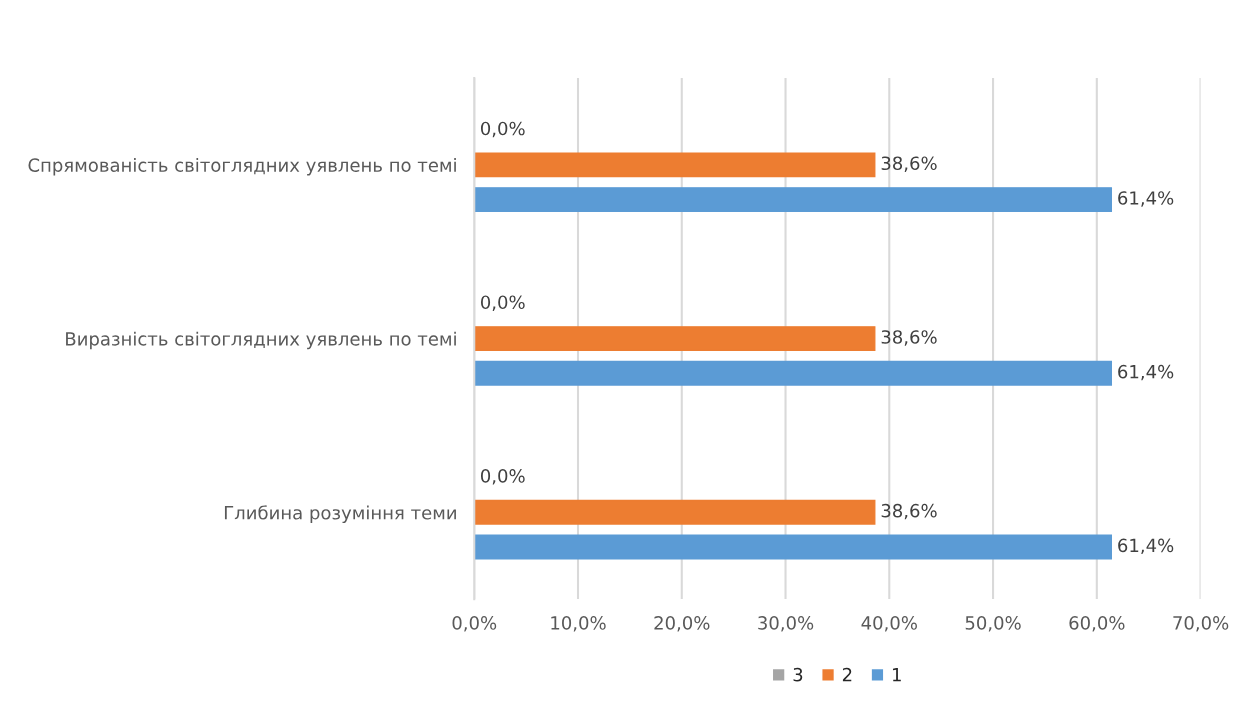 Image resolution: width=1248 pixels, height=709 pixels. What do you see at coordinates (682, 624) in the screenshot?
I see `x-tick-label: 20,0%` at bounding box center [682, 624].